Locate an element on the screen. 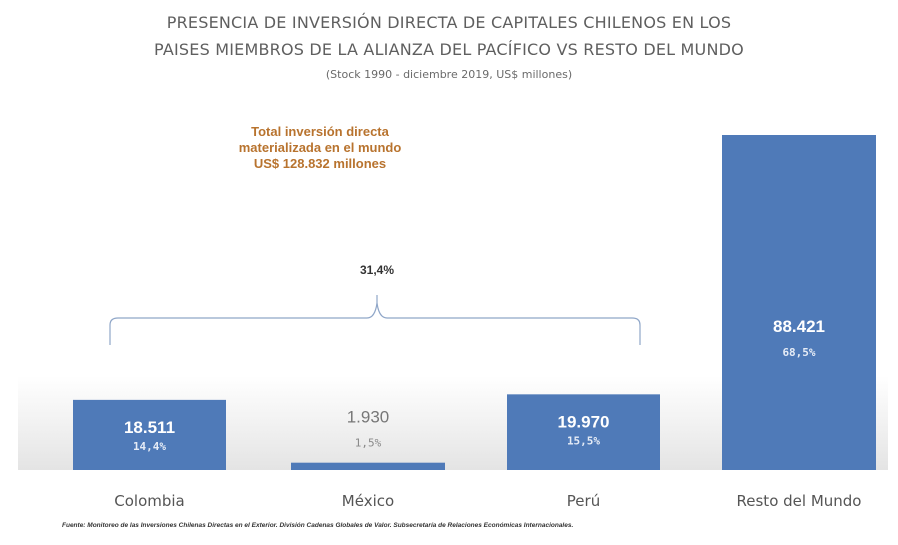 The width and height of the screenshot is (898, 545). value-label-peru: 19.970 is located at coordinates (584, 421).